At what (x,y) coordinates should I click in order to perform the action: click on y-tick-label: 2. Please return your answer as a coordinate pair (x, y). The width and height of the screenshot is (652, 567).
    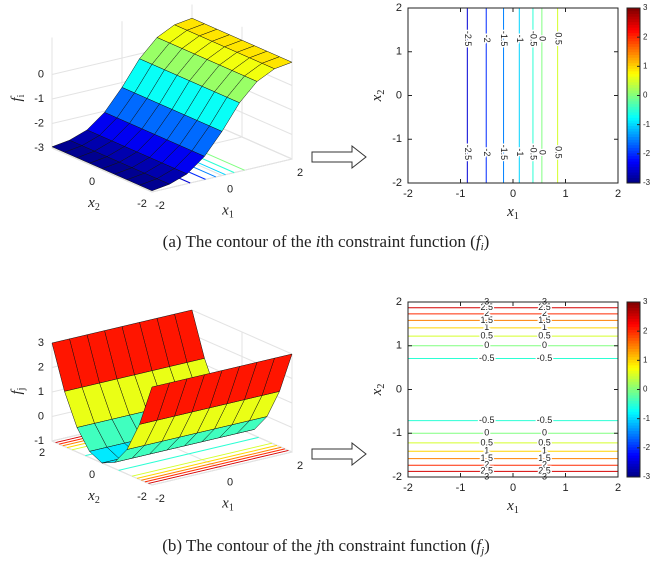
    Looking at the image, I should click on (399, 8).